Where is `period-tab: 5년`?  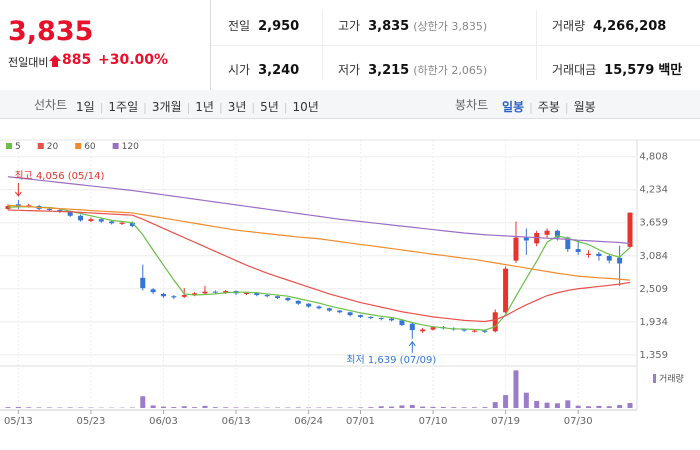 period-tab: 5년 is located at coordinates (269, 107).